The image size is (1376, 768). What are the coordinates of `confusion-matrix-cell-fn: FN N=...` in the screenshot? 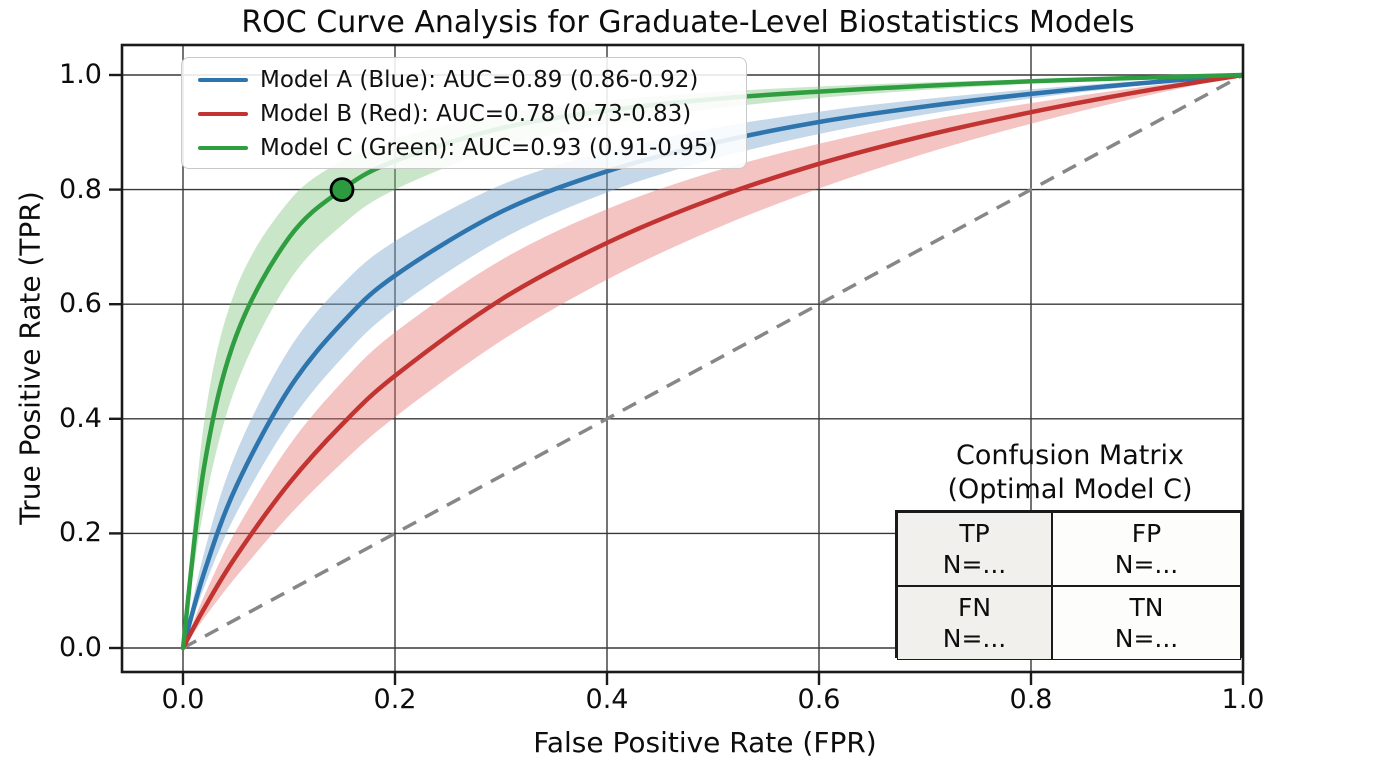 It's located at (974, 623).